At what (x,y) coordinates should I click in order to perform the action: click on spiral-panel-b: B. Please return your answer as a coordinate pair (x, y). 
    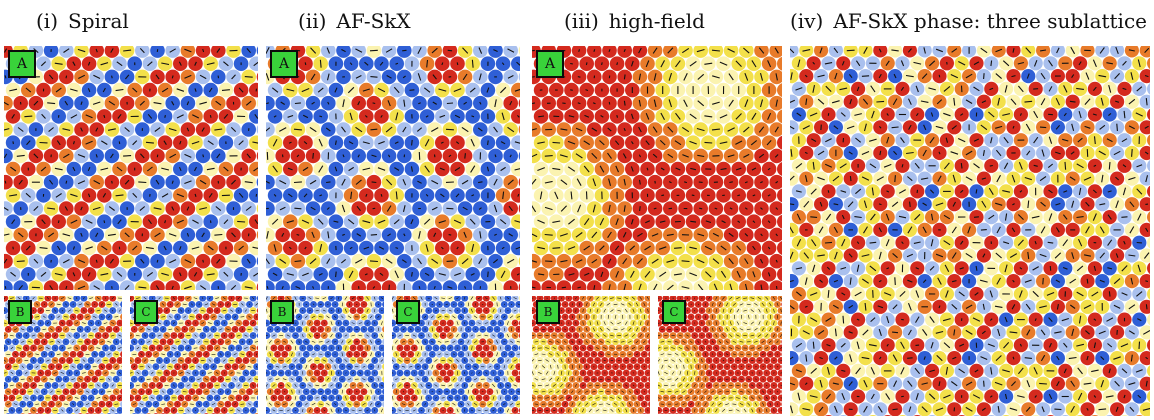
    Looking at the image, I should click on (63, 355).